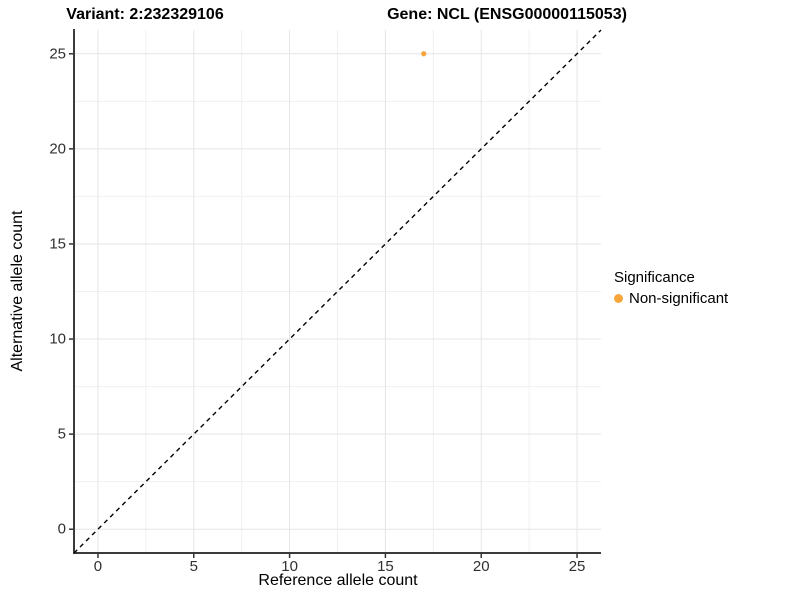  What do you see at coordinates (679, 298) in the screenshot?
I see `legend-entry-label: Non-significant` at bounding box center [679, 298].